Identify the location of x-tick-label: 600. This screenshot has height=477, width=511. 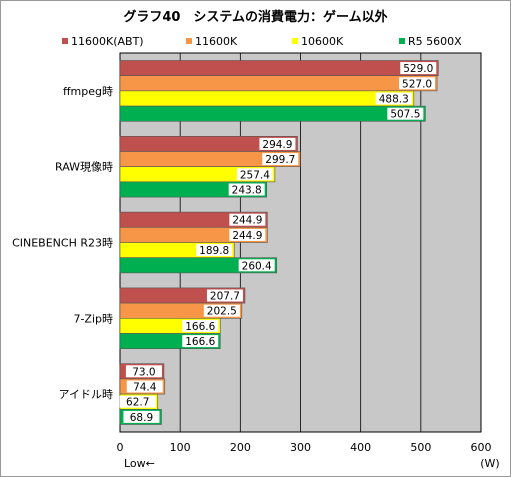
(481, 447).